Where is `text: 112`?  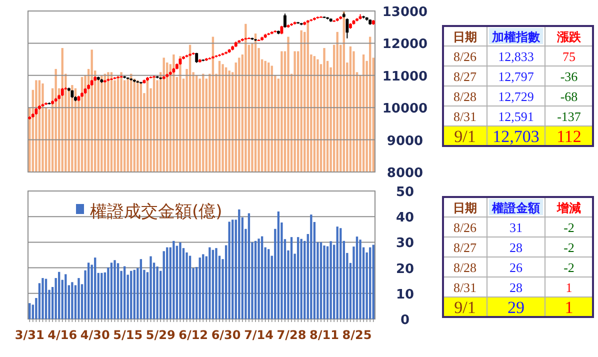 text: 112 is located at coordinates (569, 136).